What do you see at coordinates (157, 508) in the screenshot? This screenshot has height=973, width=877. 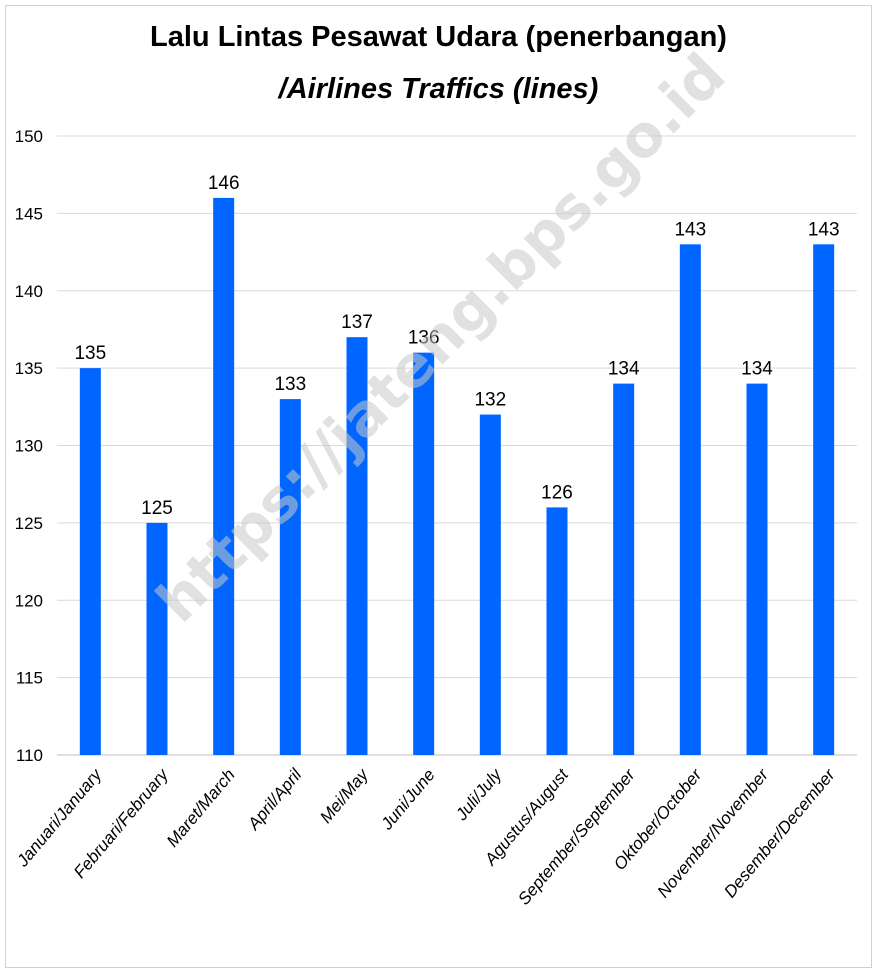 I see `data-label: 125` at bounding box center [157, 508].